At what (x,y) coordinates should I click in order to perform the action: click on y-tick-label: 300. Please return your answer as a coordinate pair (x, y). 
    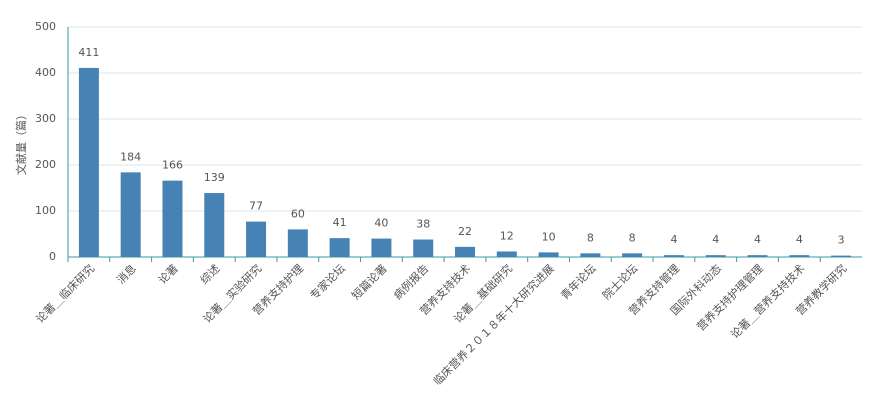
    Looking at the image, I should click on (45, 118).